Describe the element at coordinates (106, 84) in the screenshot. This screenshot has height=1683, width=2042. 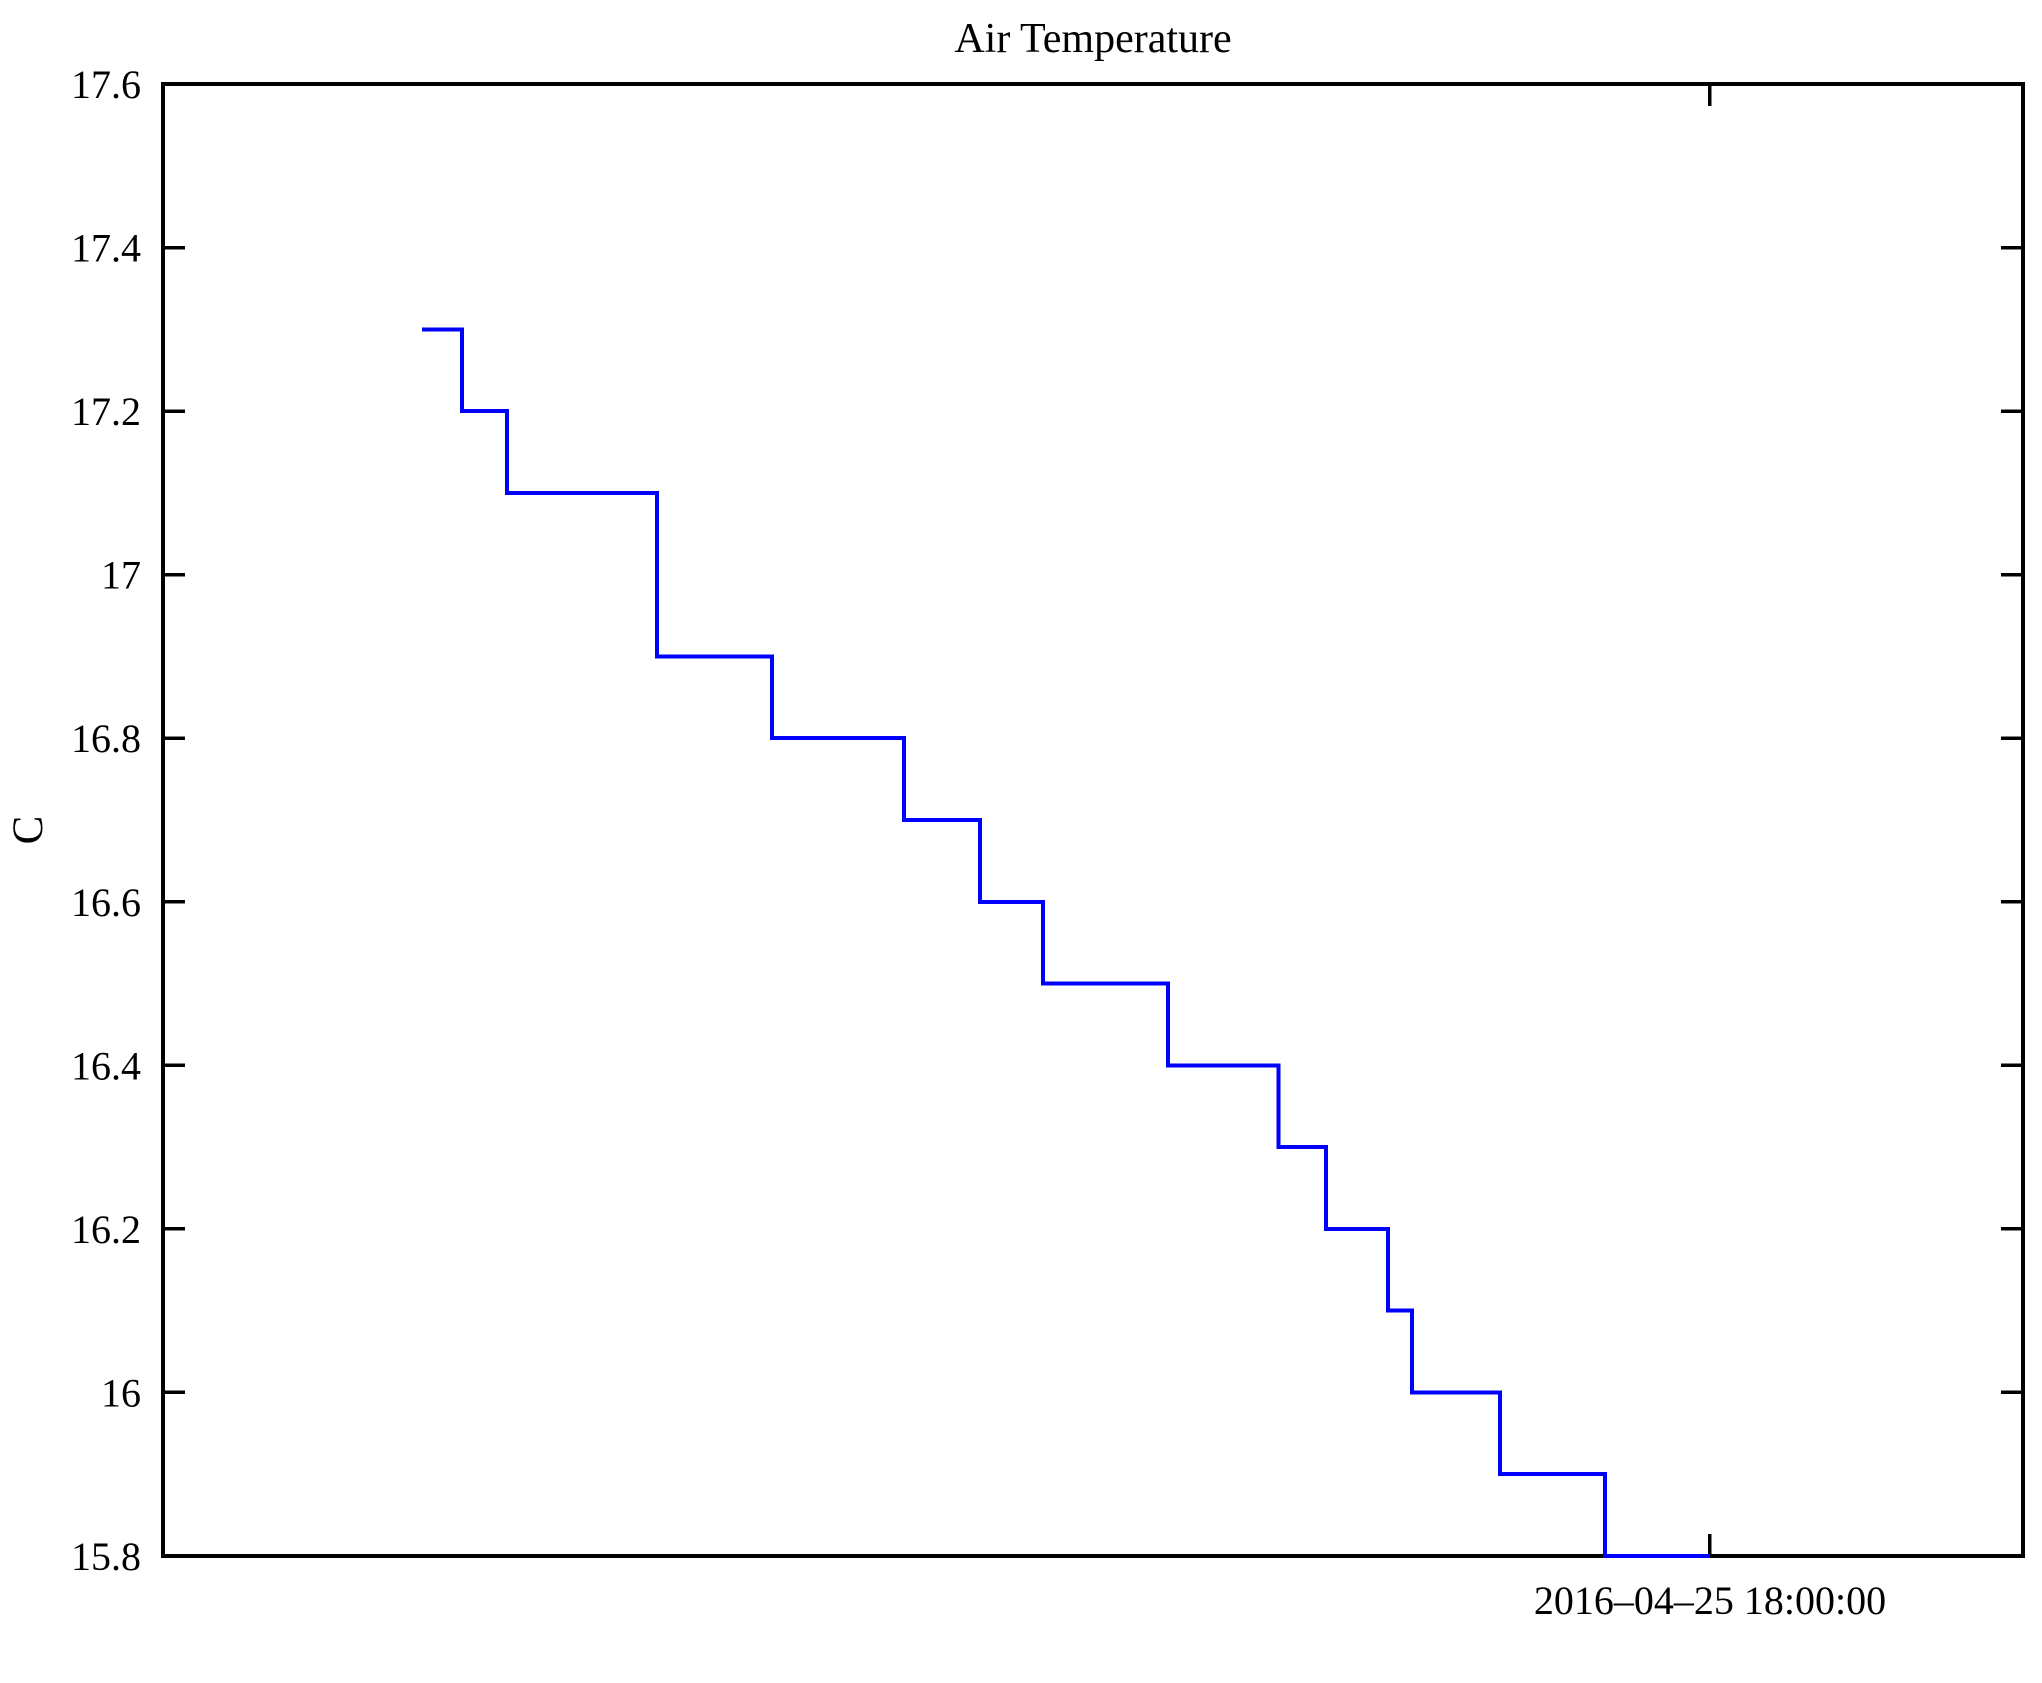
I see `y-tick-label: 17.6` at that location.